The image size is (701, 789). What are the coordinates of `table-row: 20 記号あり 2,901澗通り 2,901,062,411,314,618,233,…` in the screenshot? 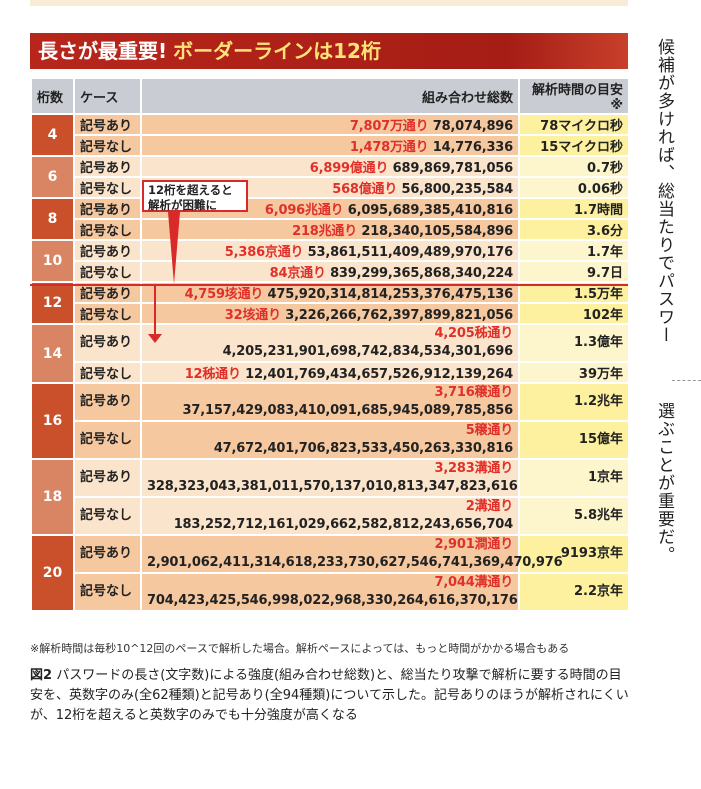 It's located at (330, 573).